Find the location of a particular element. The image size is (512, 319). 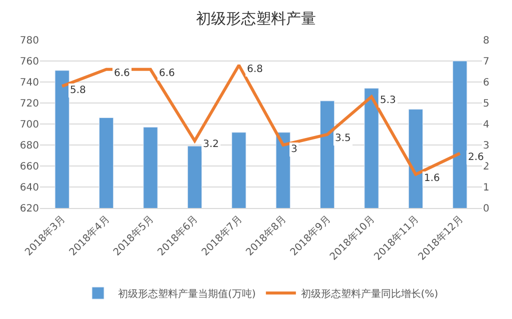

y2-tick-label: 5 is located at coordinates (486, 104).